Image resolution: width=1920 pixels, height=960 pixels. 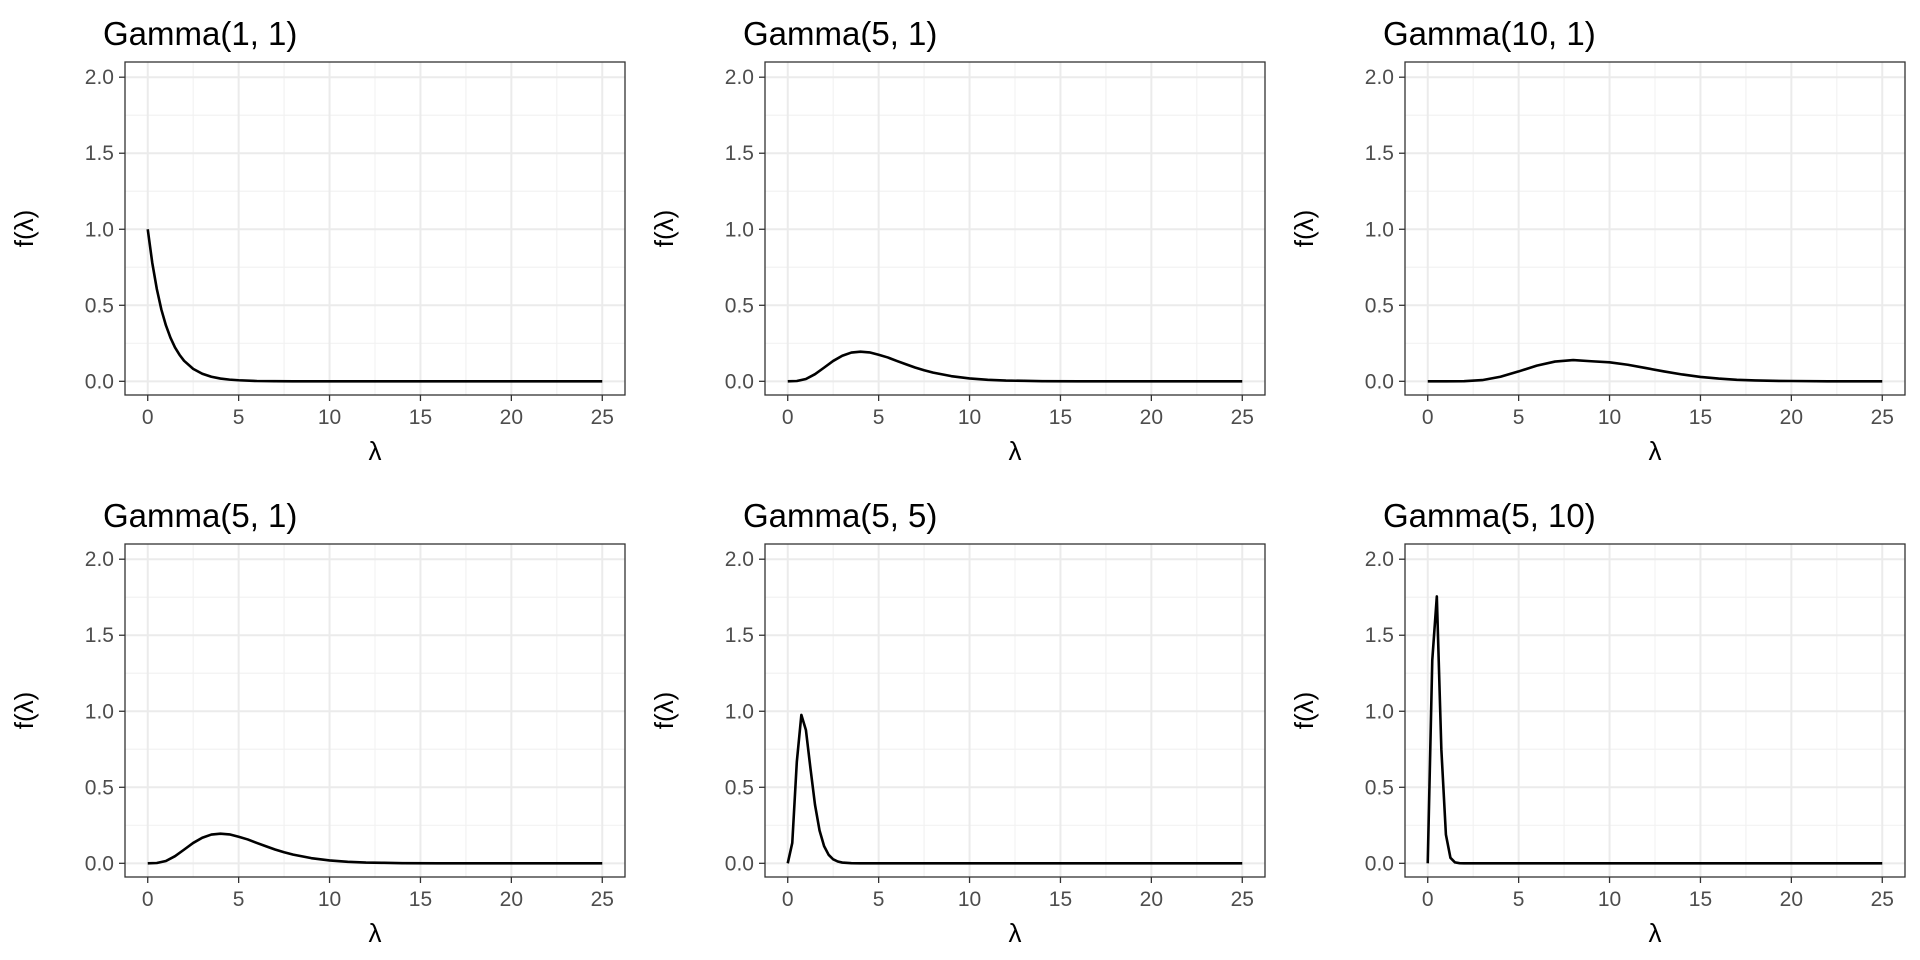 I want to click on panel-title: Gamma(5, 5), so click(x=840, y=515).